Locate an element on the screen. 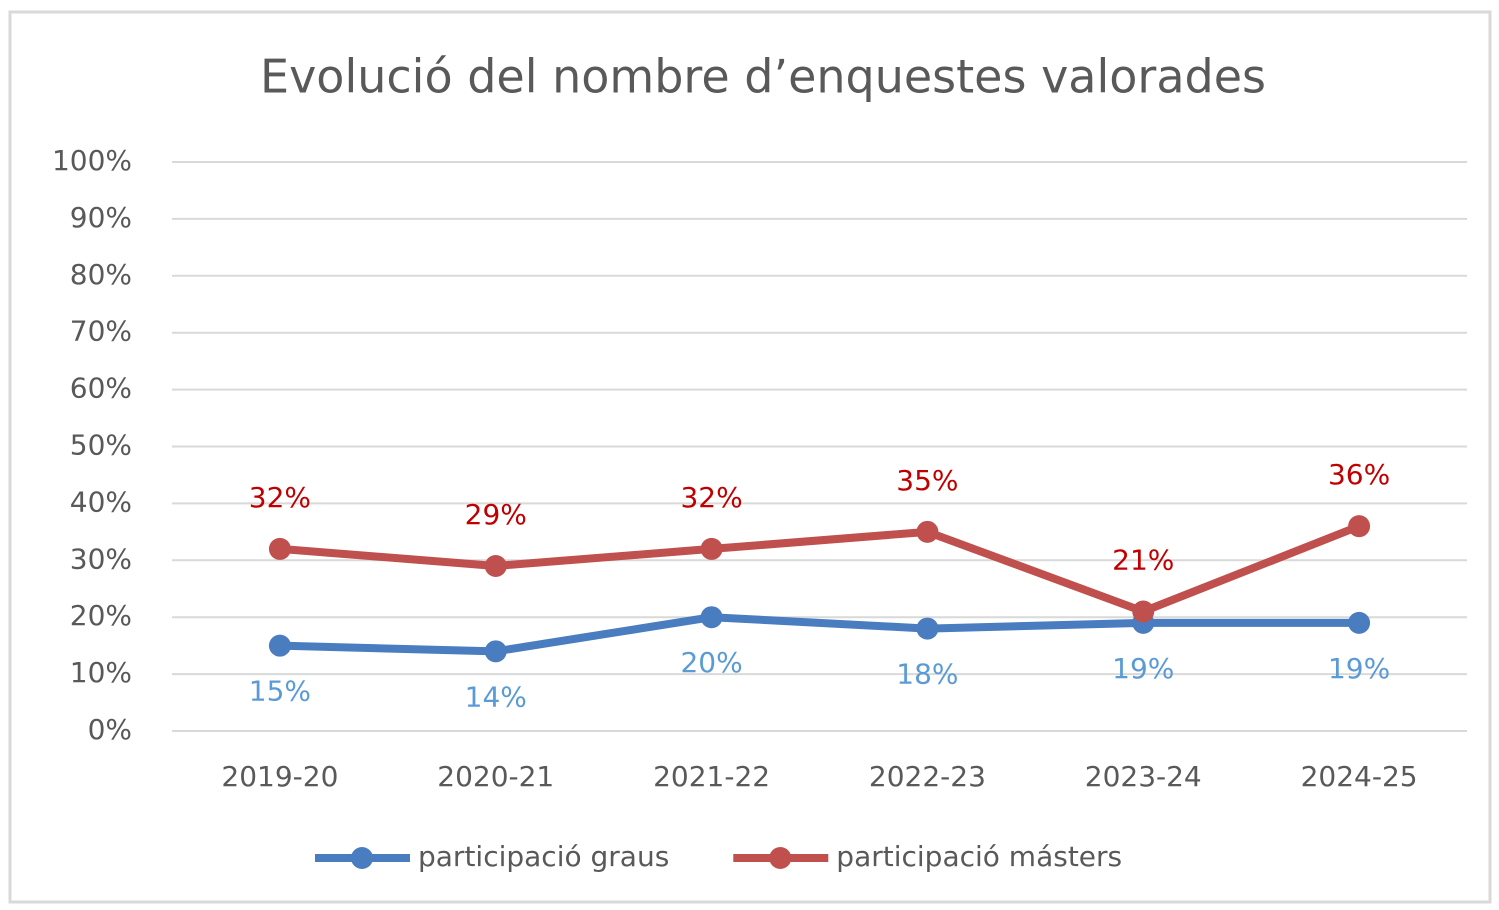 Image resolution: width=1499 pixels, height=910 pixels. y-tick-label: 80% is located at coordinates (101, 274).